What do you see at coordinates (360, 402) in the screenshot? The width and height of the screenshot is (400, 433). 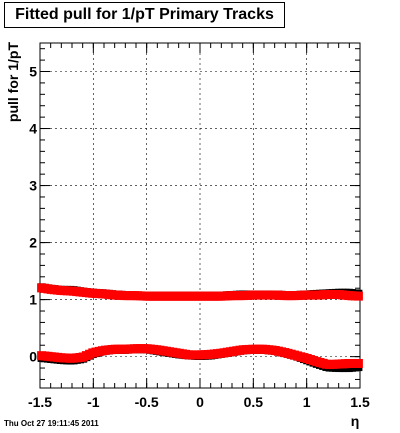 I see `x-tick-label: 1.5` at bounding box center [360, 402].